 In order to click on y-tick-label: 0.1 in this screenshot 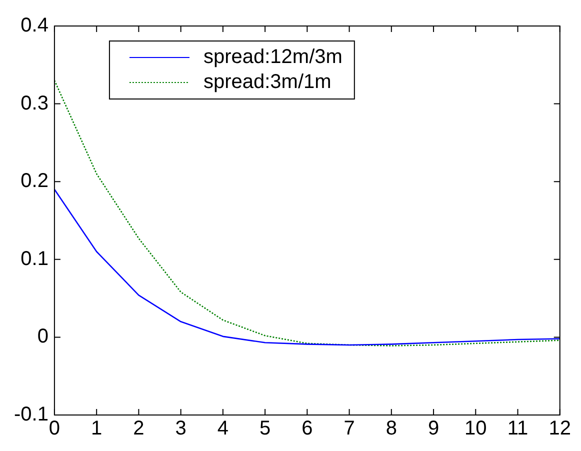, I will do `click(34, 259)`.